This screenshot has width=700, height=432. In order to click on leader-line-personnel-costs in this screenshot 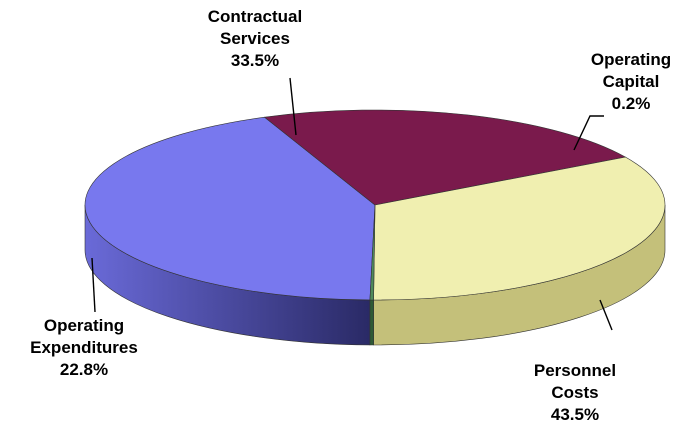, I will do `click(606, 315)`.